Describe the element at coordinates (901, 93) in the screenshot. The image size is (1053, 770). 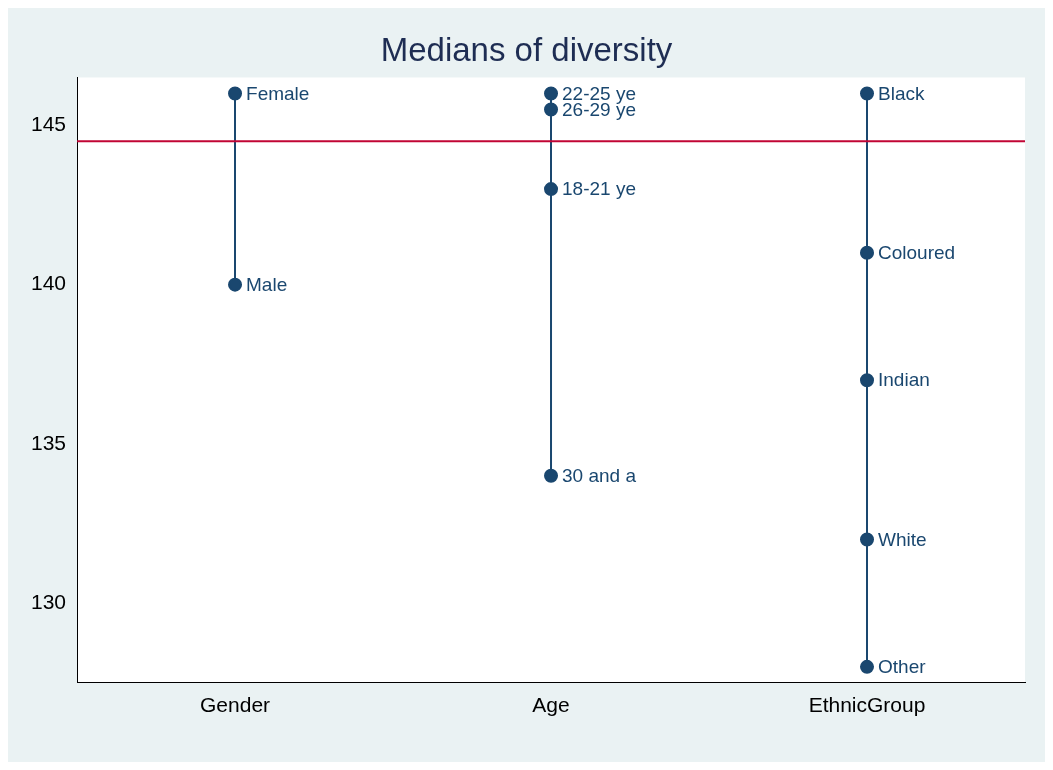
I see `annotation: Black` at that location.